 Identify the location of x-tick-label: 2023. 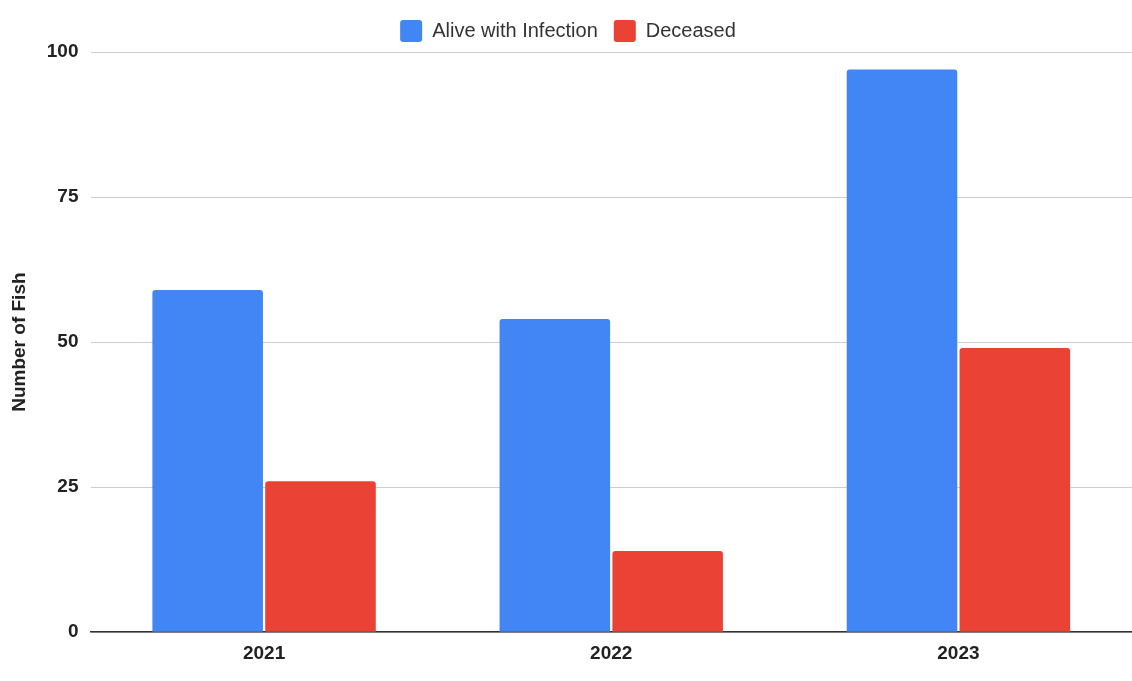
(958, 652).